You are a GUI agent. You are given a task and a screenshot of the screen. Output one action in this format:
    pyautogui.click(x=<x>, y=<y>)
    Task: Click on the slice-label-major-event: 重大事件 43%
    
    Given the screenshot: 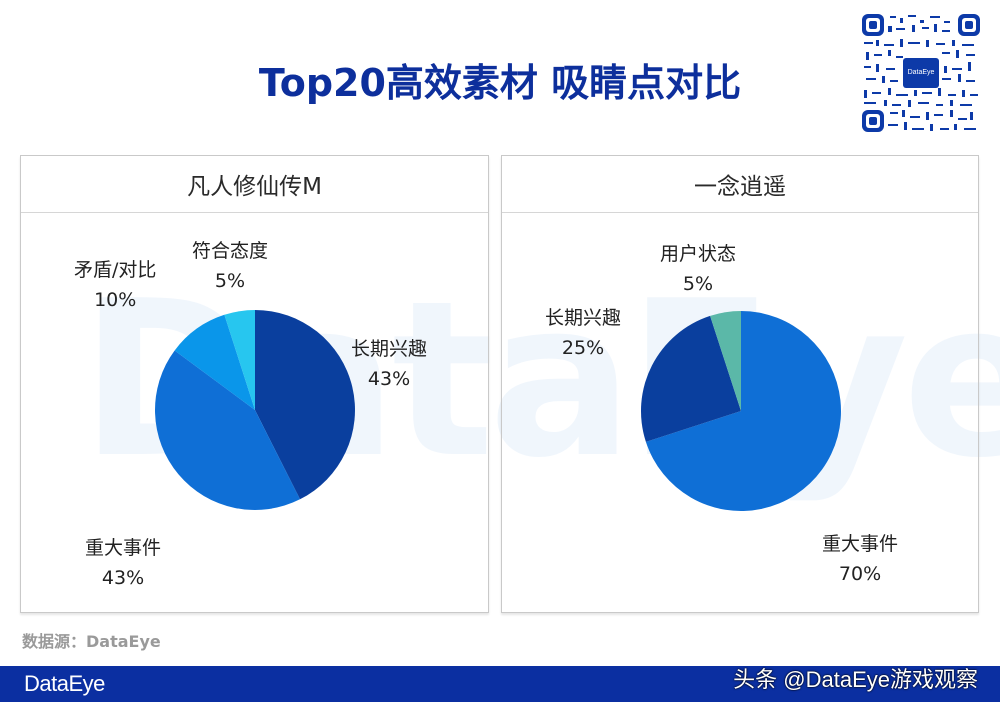 What is the action you would take?
    pyautogui.click(x=123, y=563)
    